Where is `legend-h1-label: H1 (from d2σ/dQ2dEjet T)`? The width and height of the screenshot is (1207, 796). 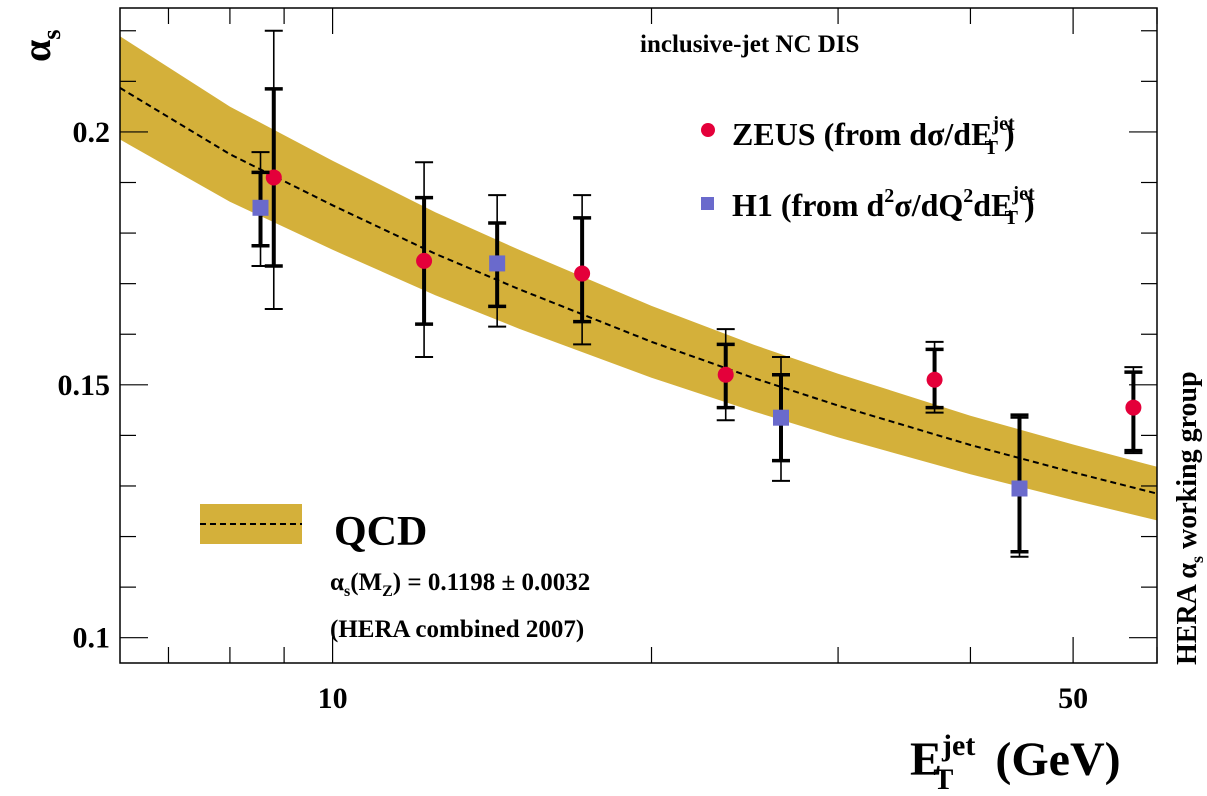 legend-h1-label: H1 (from d2σ/dQ2dEjet T) is located at coordinates (883, 206).